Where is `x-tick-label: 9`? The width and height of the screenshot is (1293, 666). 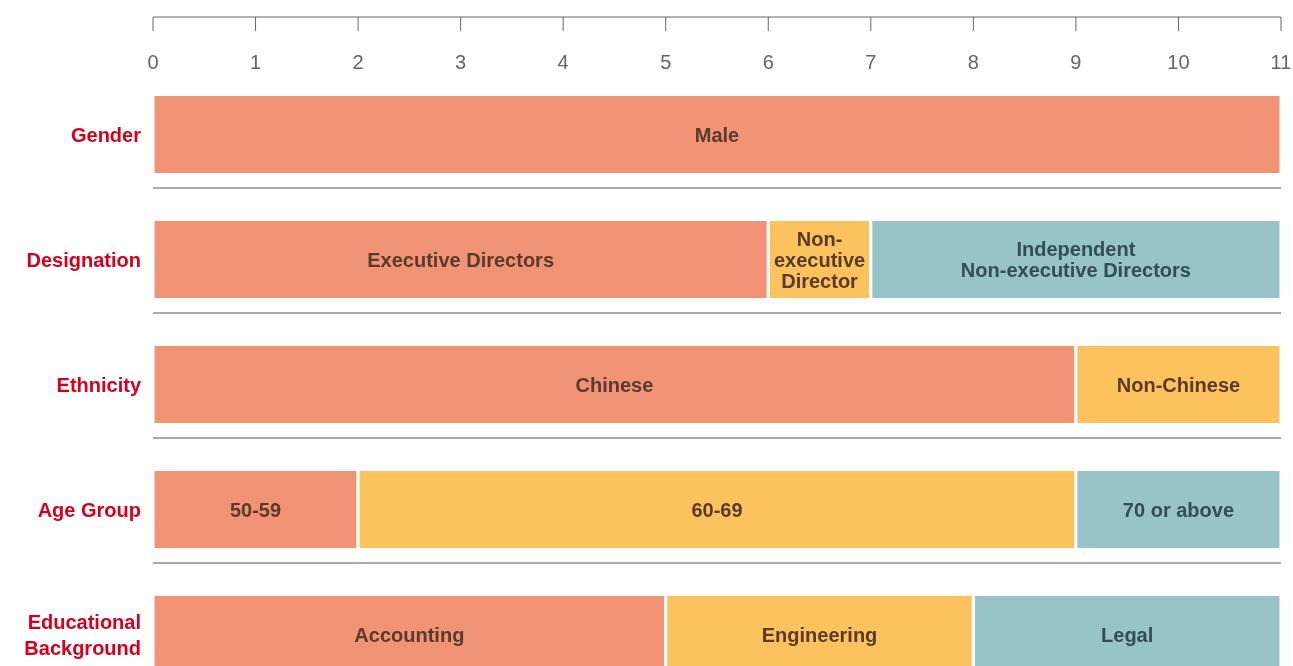 x-tick-label: 9 is located at coordinates (1076, 62).